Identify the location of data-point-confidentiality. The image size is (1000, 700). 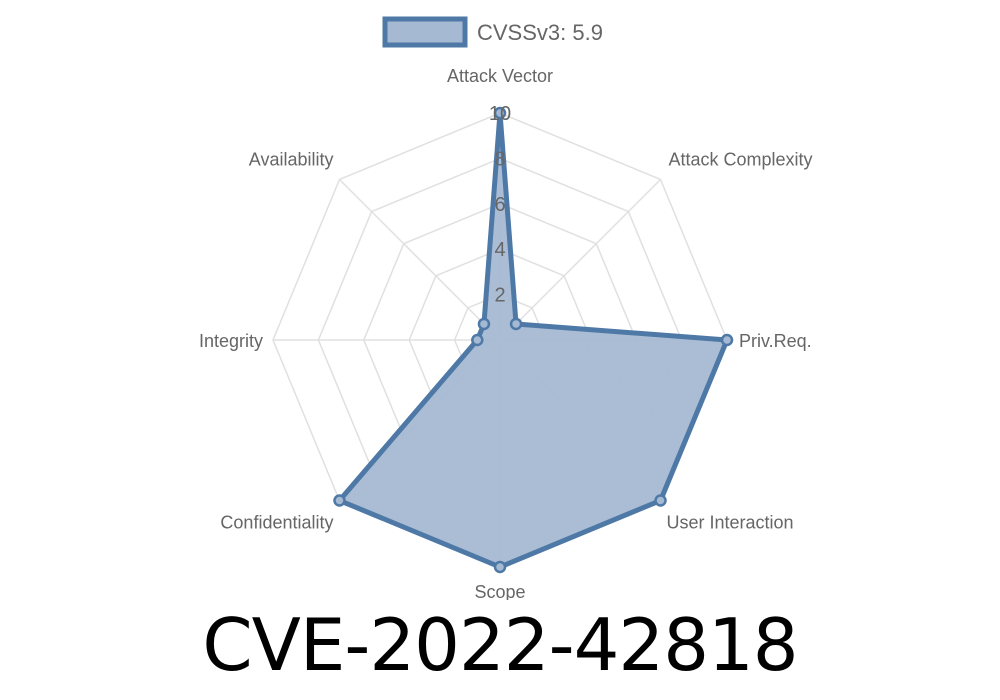
(339, 500).